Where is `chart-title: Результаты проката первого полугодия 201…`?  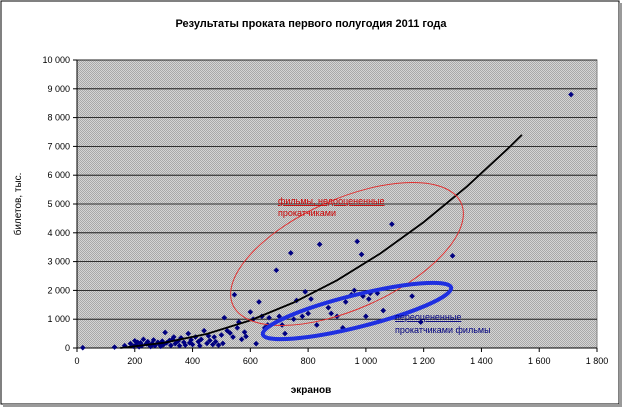
chart-title: Результаты проката первого полугодия 201… is located at coordinates (311, 24).